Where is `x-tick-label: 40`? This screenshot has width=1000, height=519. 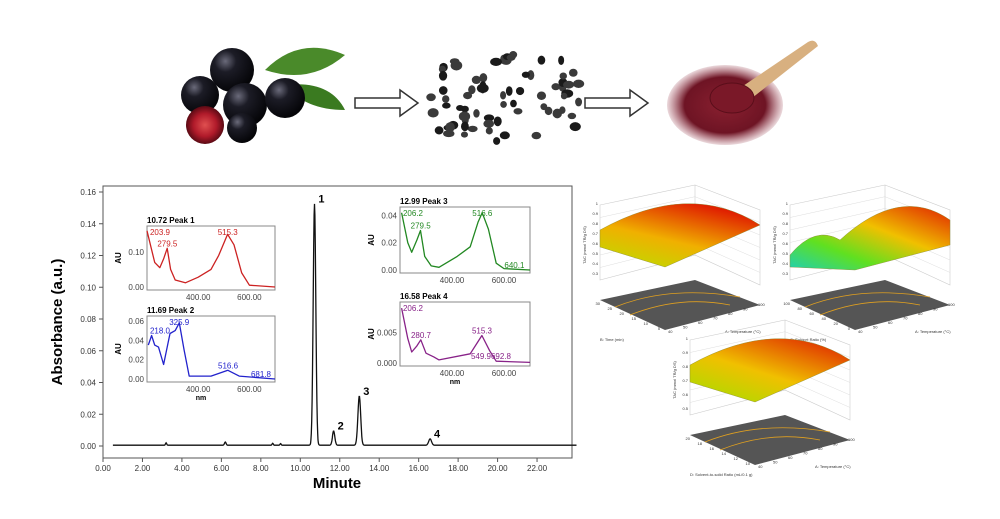
x-tick-label: 40 is located at coordinates (760, 466).